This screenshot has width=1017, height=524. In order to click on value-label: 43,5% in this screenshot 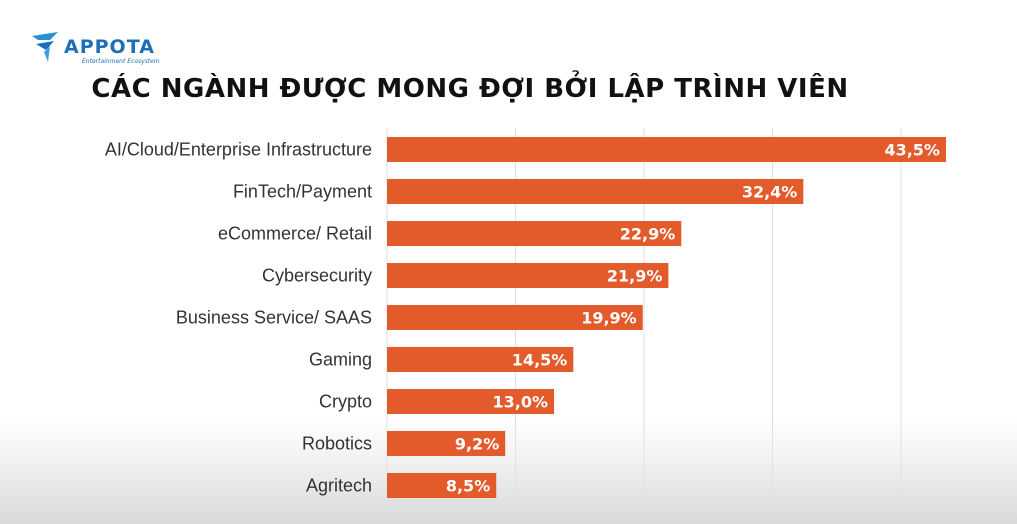, I will do `click(912, 150)`.